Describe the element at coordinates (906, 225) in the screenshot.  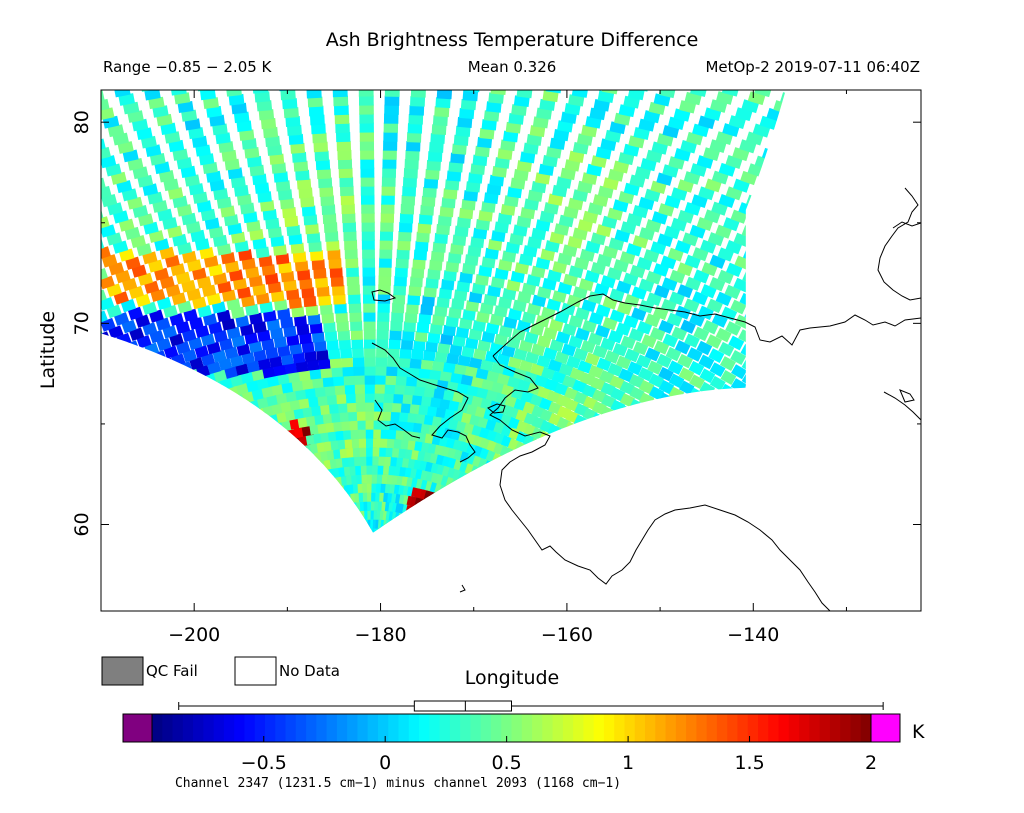
I see `coastline-arctic-islands` at that location.